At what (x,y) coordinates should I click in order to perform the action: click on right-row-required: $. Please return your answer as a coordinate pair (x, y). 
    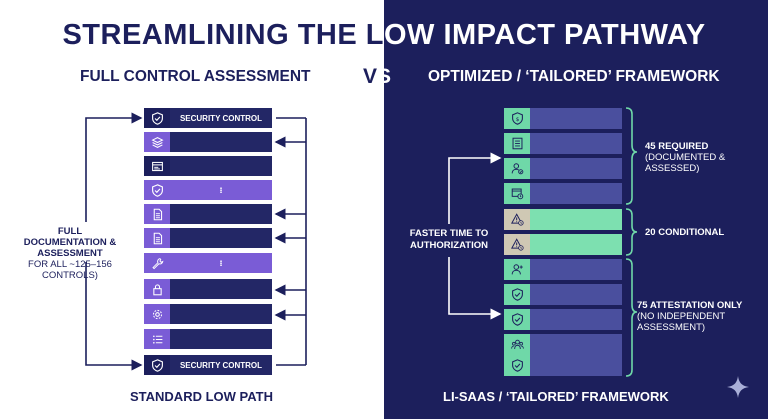
    Looking at the image, I should click on (563, 118).